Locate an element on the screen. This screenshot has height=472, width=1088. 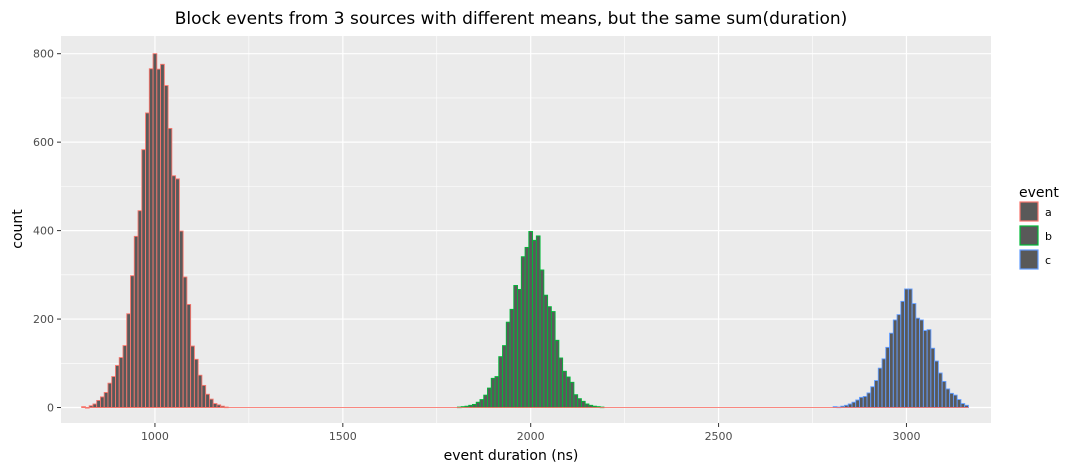
x-tick-label: 3000 is located at coordinates (906, 436).